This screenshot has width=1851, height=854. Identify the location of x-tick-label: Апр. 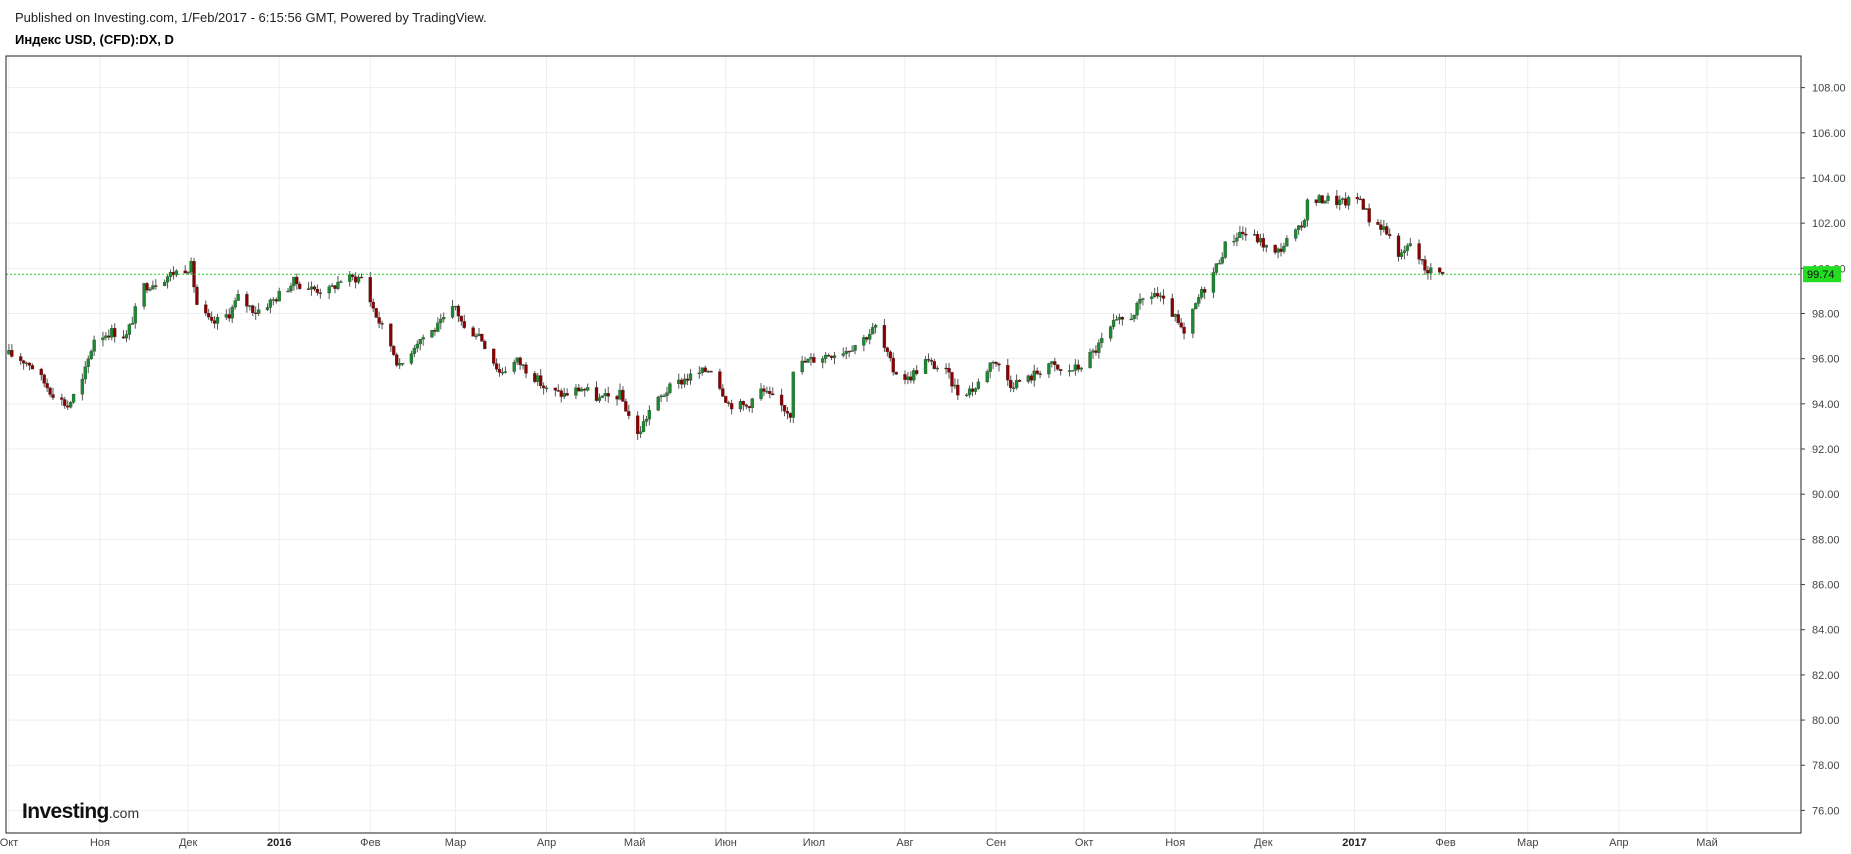
(1618, 843).